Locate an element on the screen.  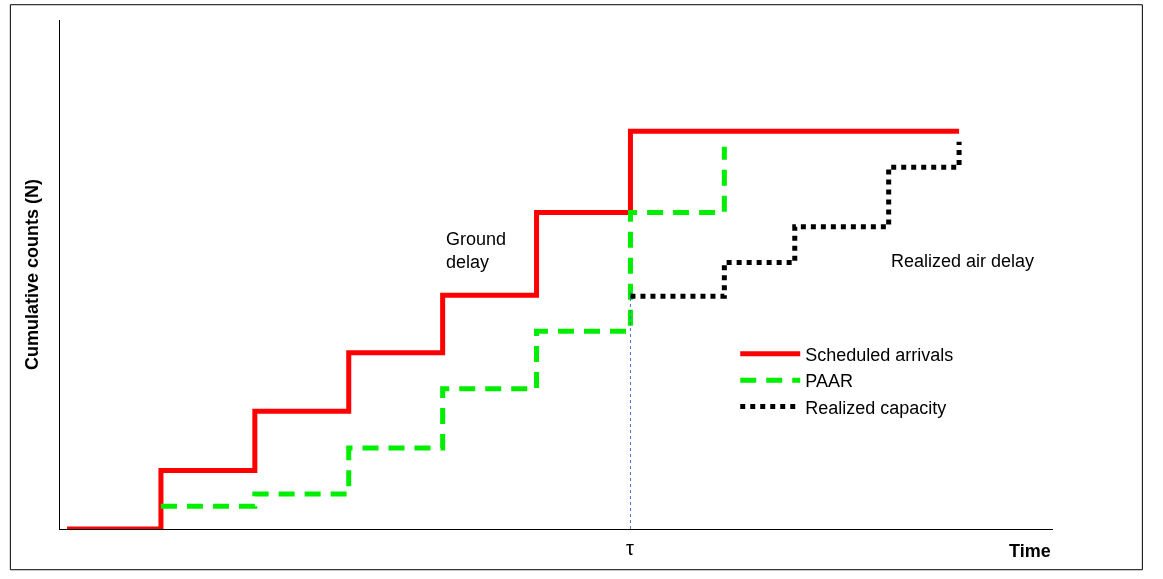
annotation: Realized air delay is located at coordinates (963, 261).